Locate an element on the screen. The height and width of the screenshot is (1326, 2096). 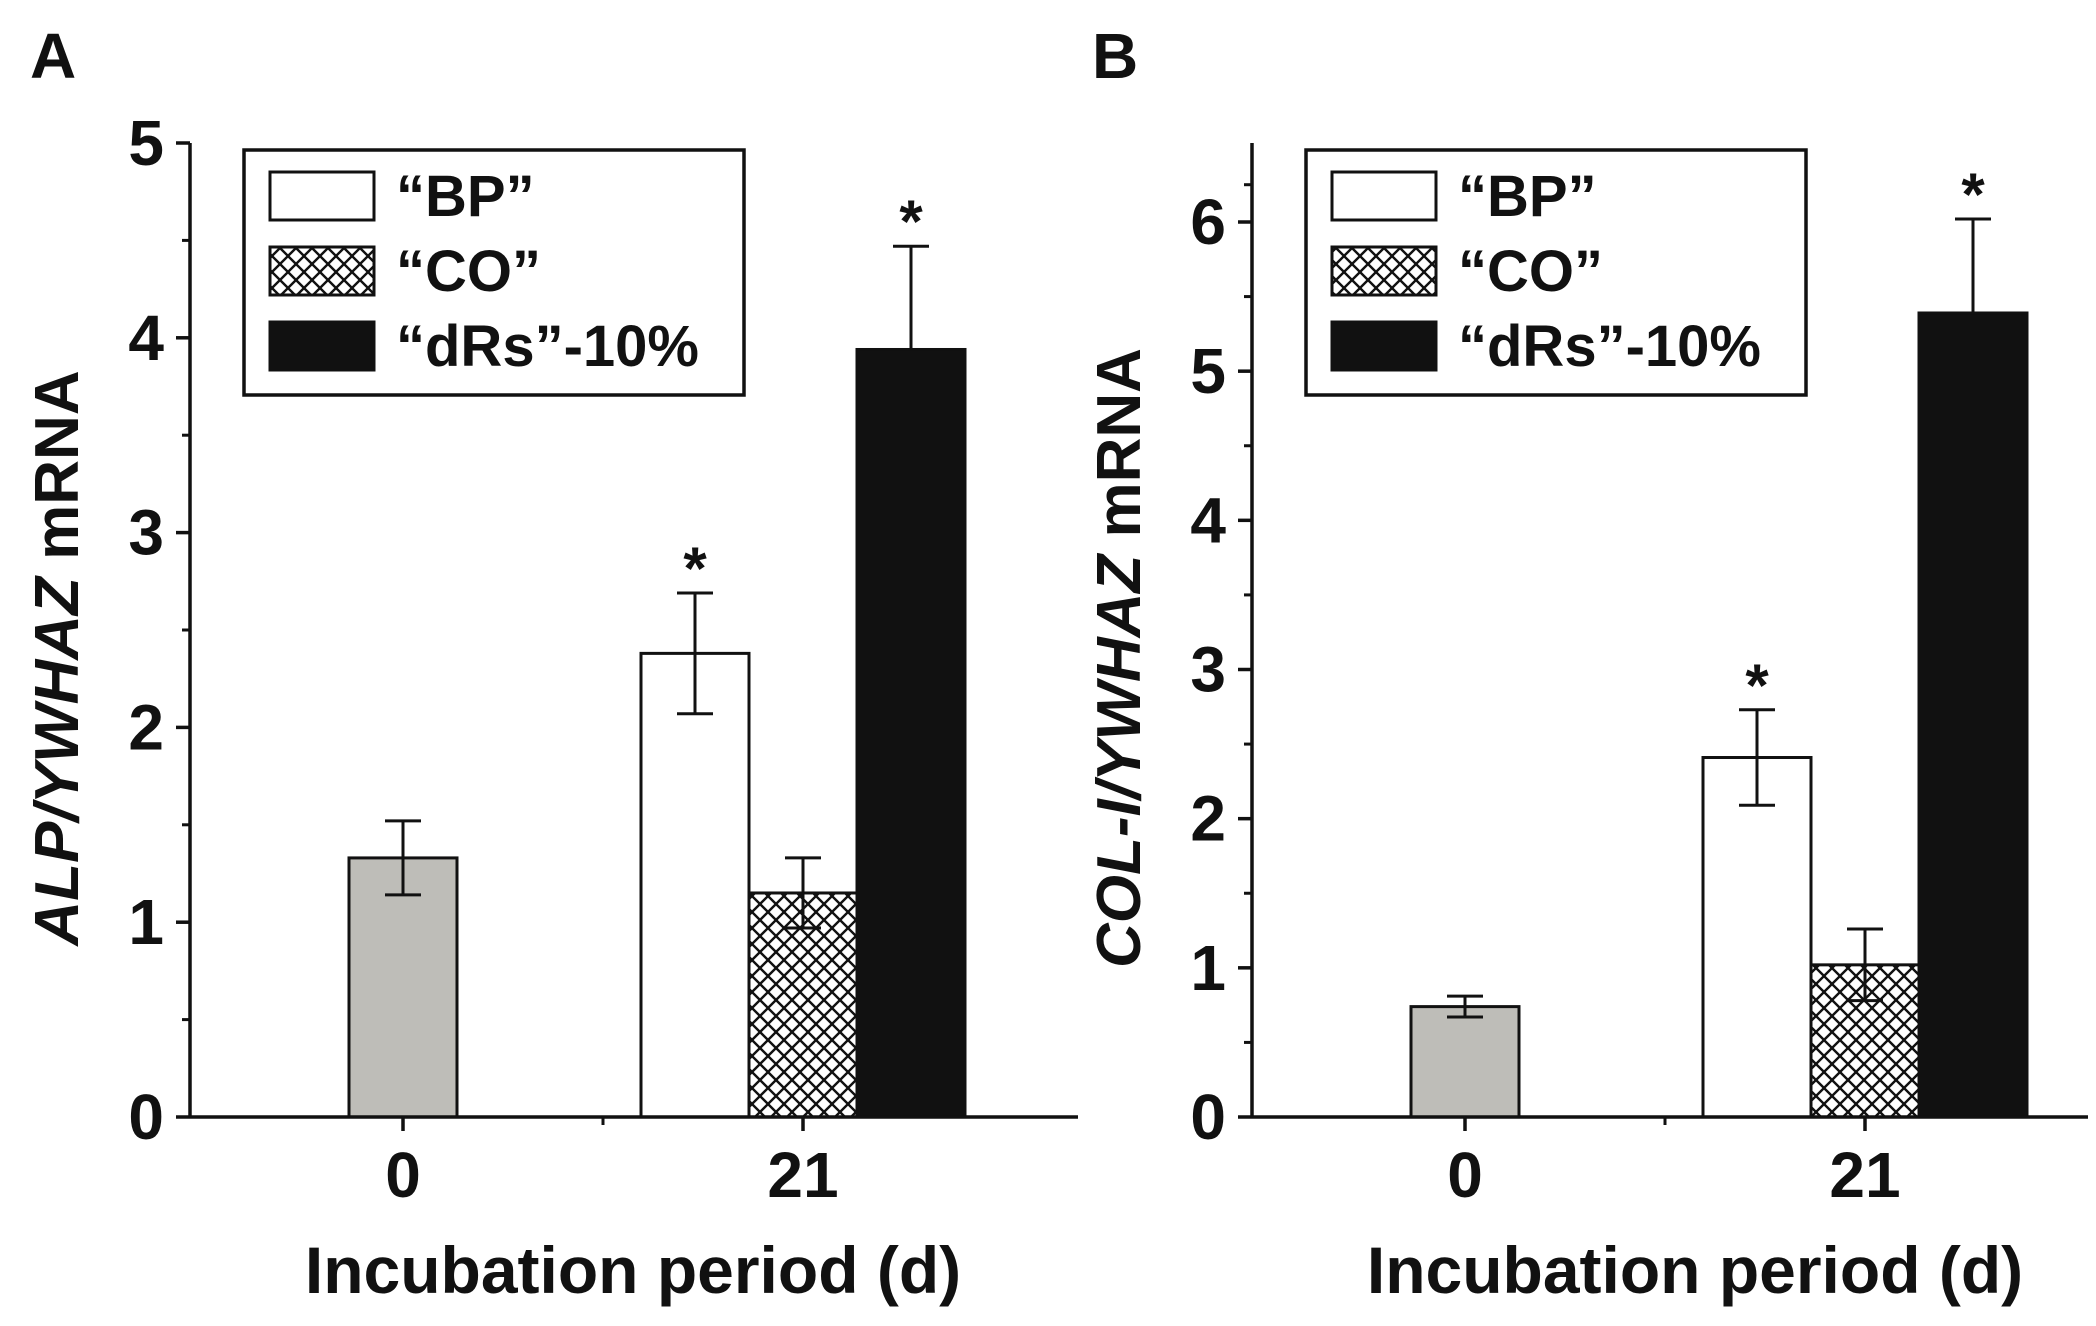
panel-a-y-ticks: 0 1 2 3 4 5 is located at coordinates (159, 630).